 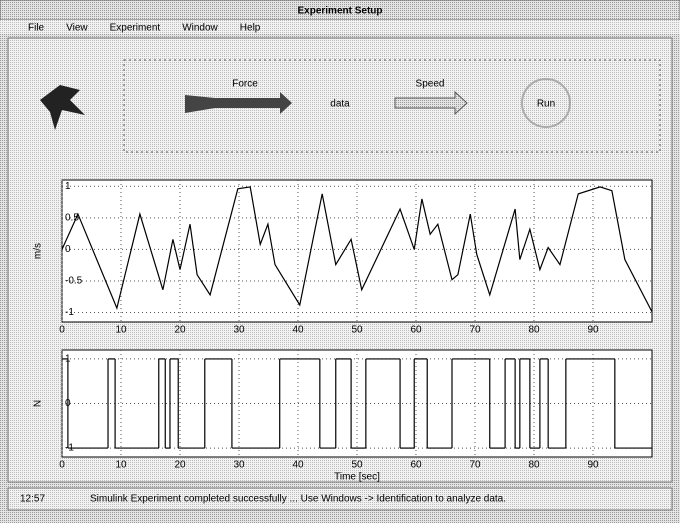 I want to click on menu-item: Help, so click(x=250, y=28).